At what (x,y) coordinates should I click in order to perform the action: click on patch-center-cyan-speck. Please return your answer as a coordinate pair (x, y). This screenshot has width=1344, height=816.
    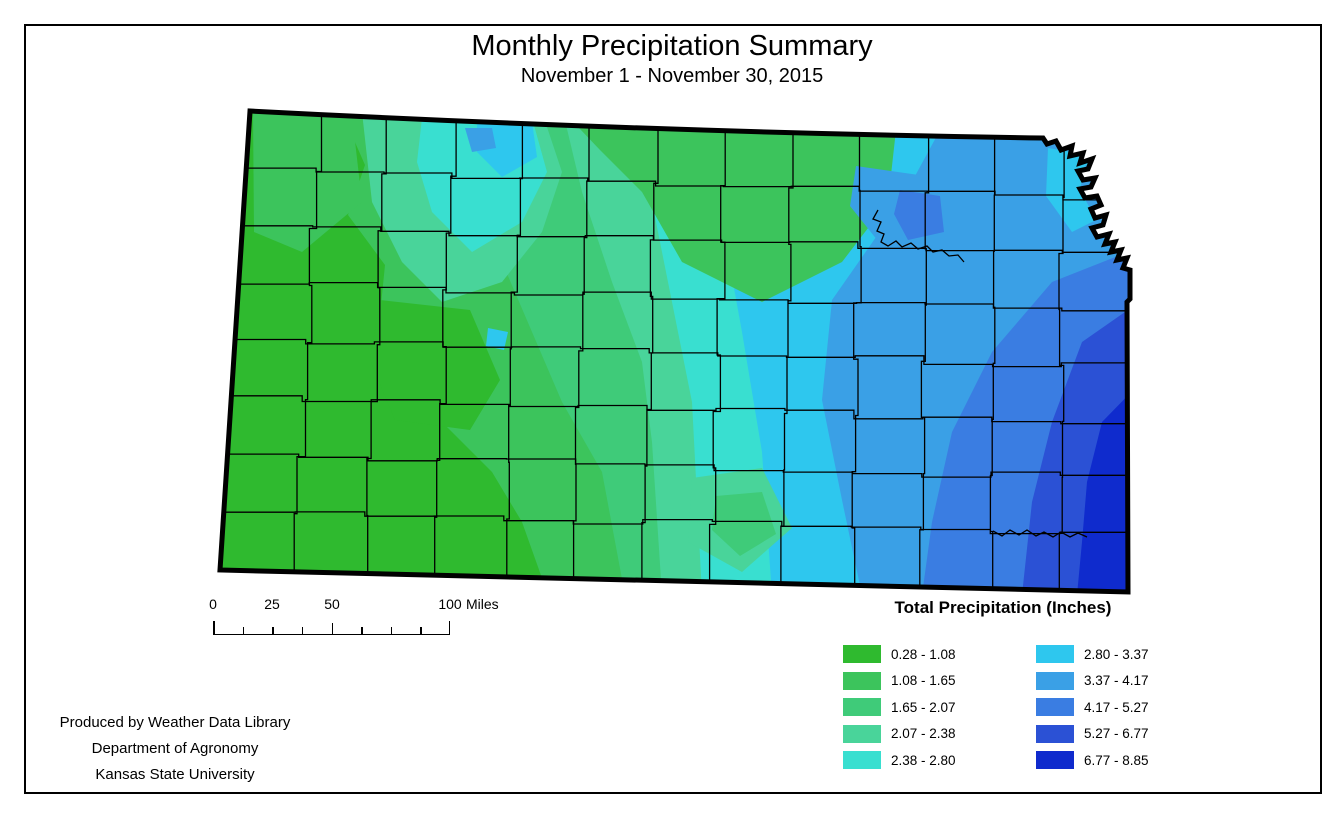
    Looking at the image, I should click on (497, 339).